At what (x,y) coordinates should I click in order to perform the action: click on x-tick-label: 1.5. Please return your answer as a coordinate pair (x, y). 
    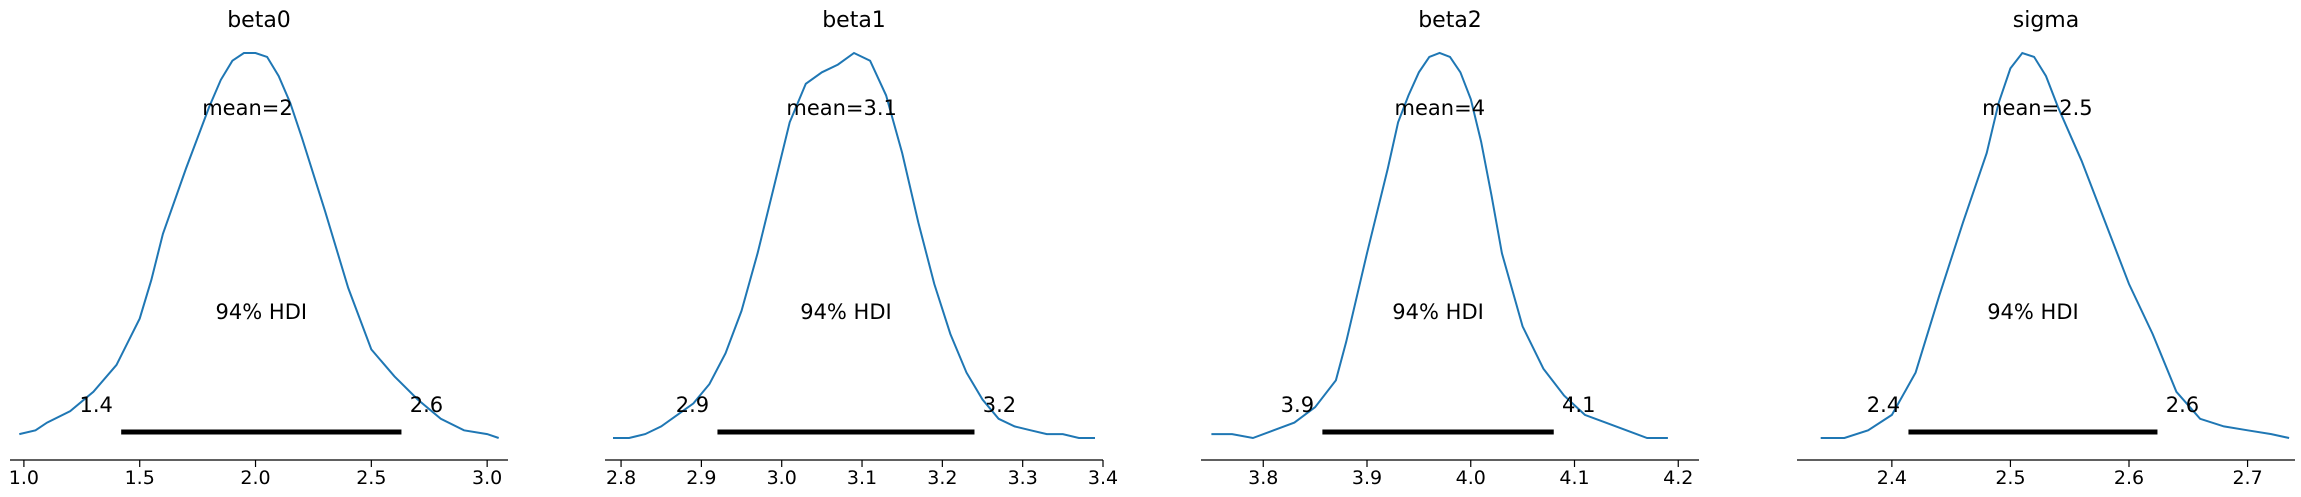
    Looking at the image, I should click on (140, 478).